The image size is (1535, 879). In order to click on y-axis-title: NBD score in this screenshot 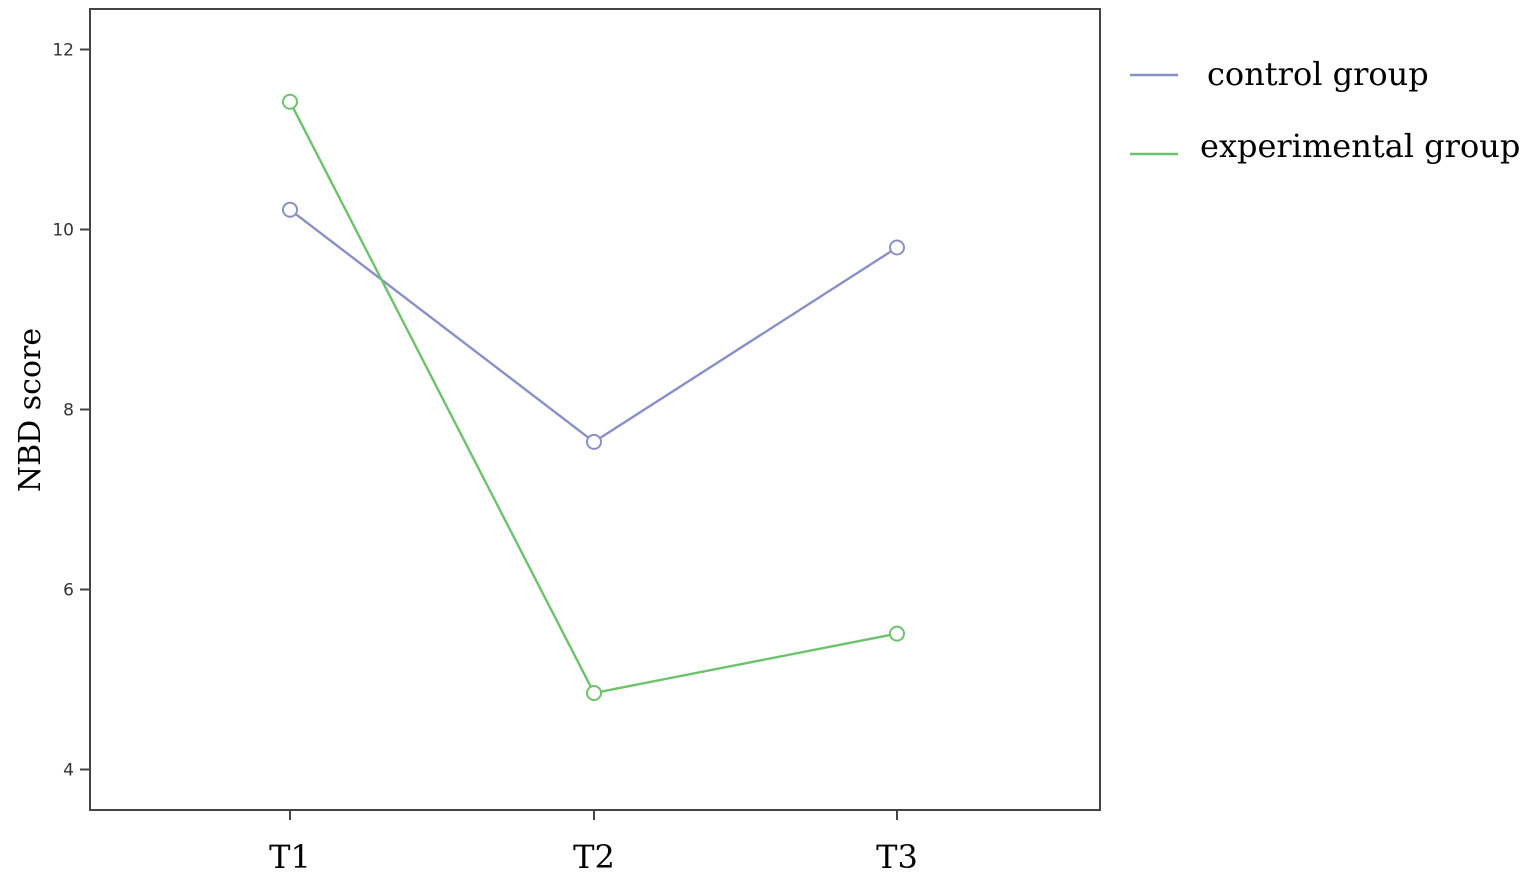, I will do `click(30, 410)`.